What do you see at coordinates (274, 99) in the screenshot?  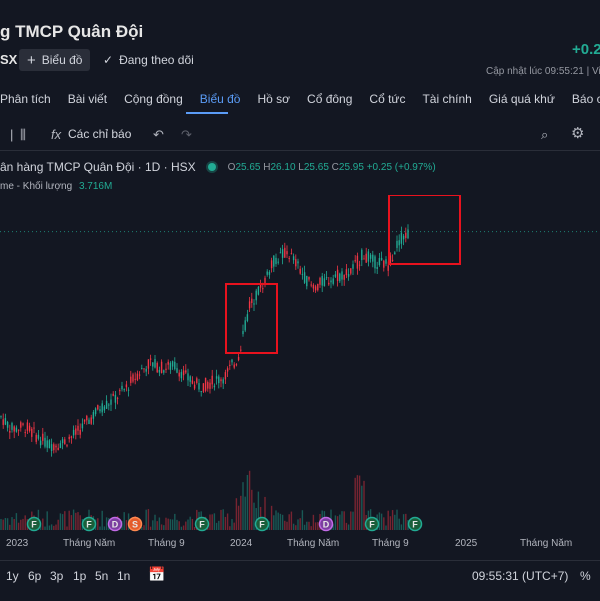 I see `tab-profile: Hồ sơ` at bounding box center [274, 99].